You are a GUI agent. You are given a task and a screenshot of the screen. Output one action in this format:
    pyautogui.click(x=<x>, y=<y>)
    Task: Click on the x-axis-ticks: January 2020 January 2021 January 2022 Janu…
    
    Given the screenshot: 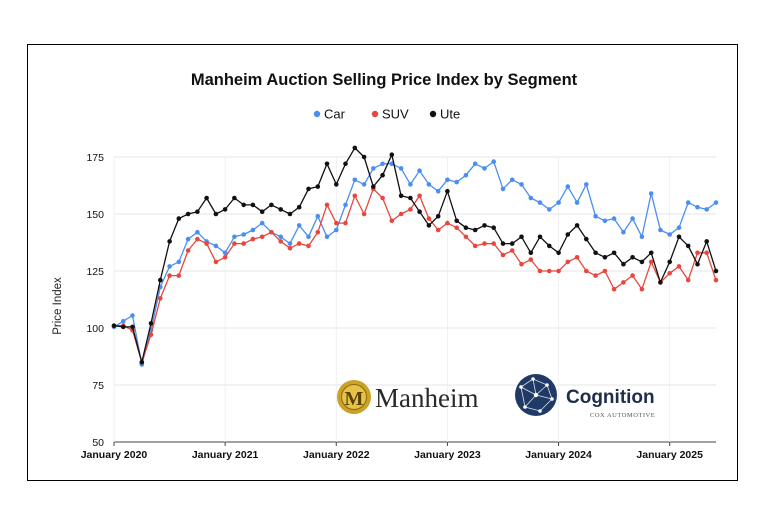 What is the action you would take?
    pyautogui.click(x=392, y=451)
    